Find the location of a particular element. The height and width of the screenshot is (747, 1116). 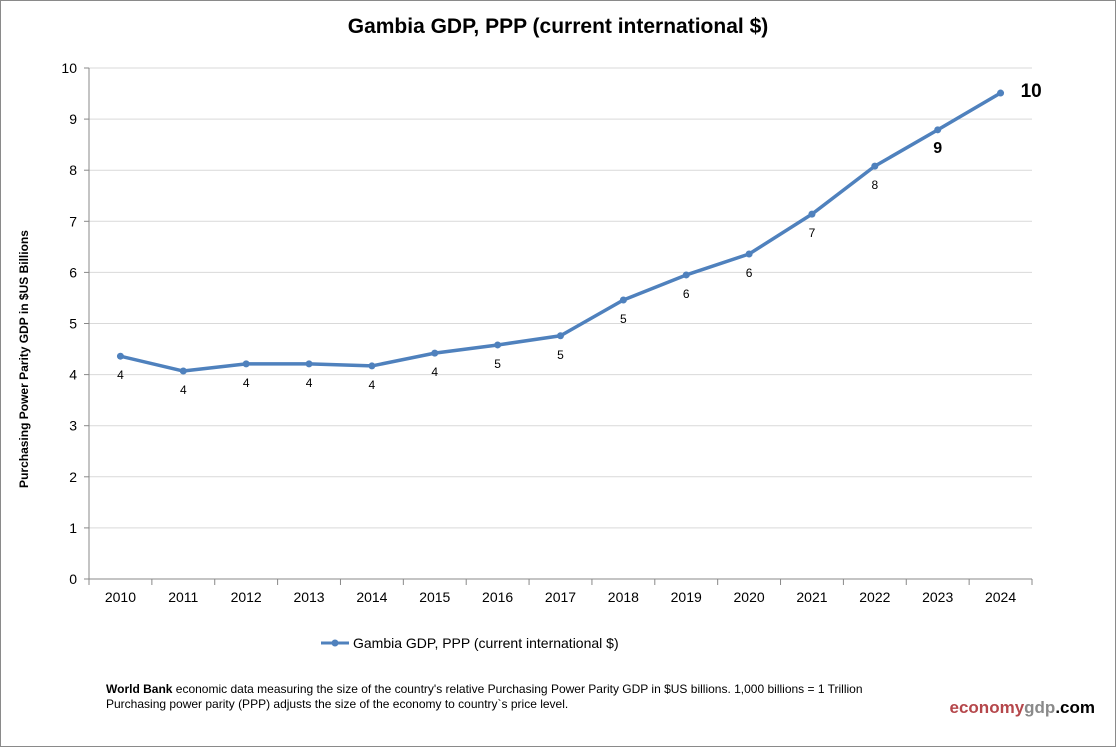

x-tick-label: 2016 is located at coordinates (497, 597).